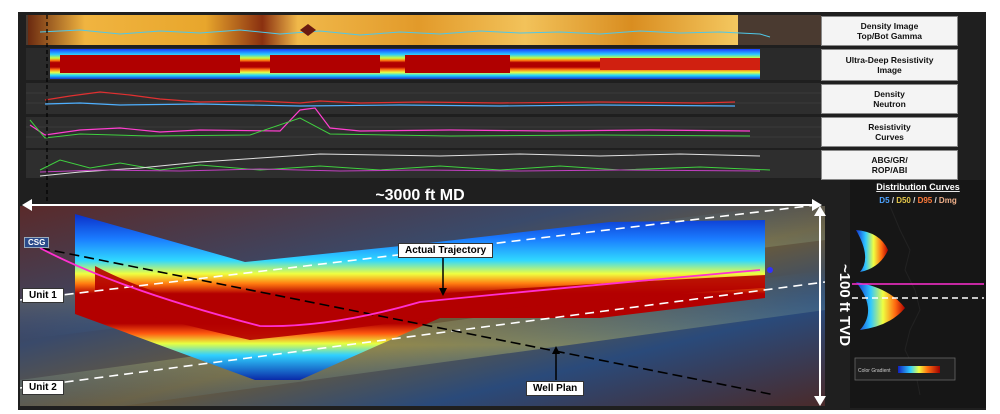  Describe the element at coordinates (443, 292) in the screenshot. I see `actual-trajectory-arrowhead` at that location.